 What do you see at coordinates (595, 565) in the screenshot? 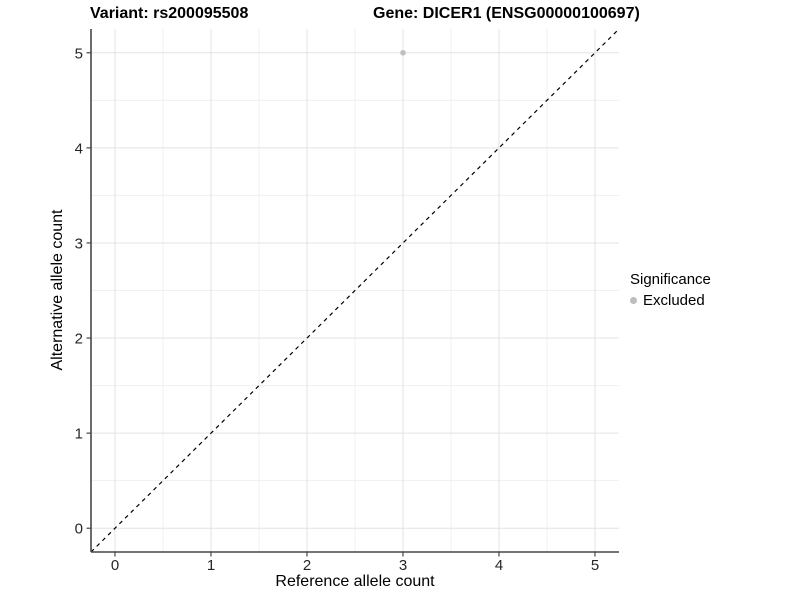
I see `x-tick-label: 5` at bounding box center [595, 565].